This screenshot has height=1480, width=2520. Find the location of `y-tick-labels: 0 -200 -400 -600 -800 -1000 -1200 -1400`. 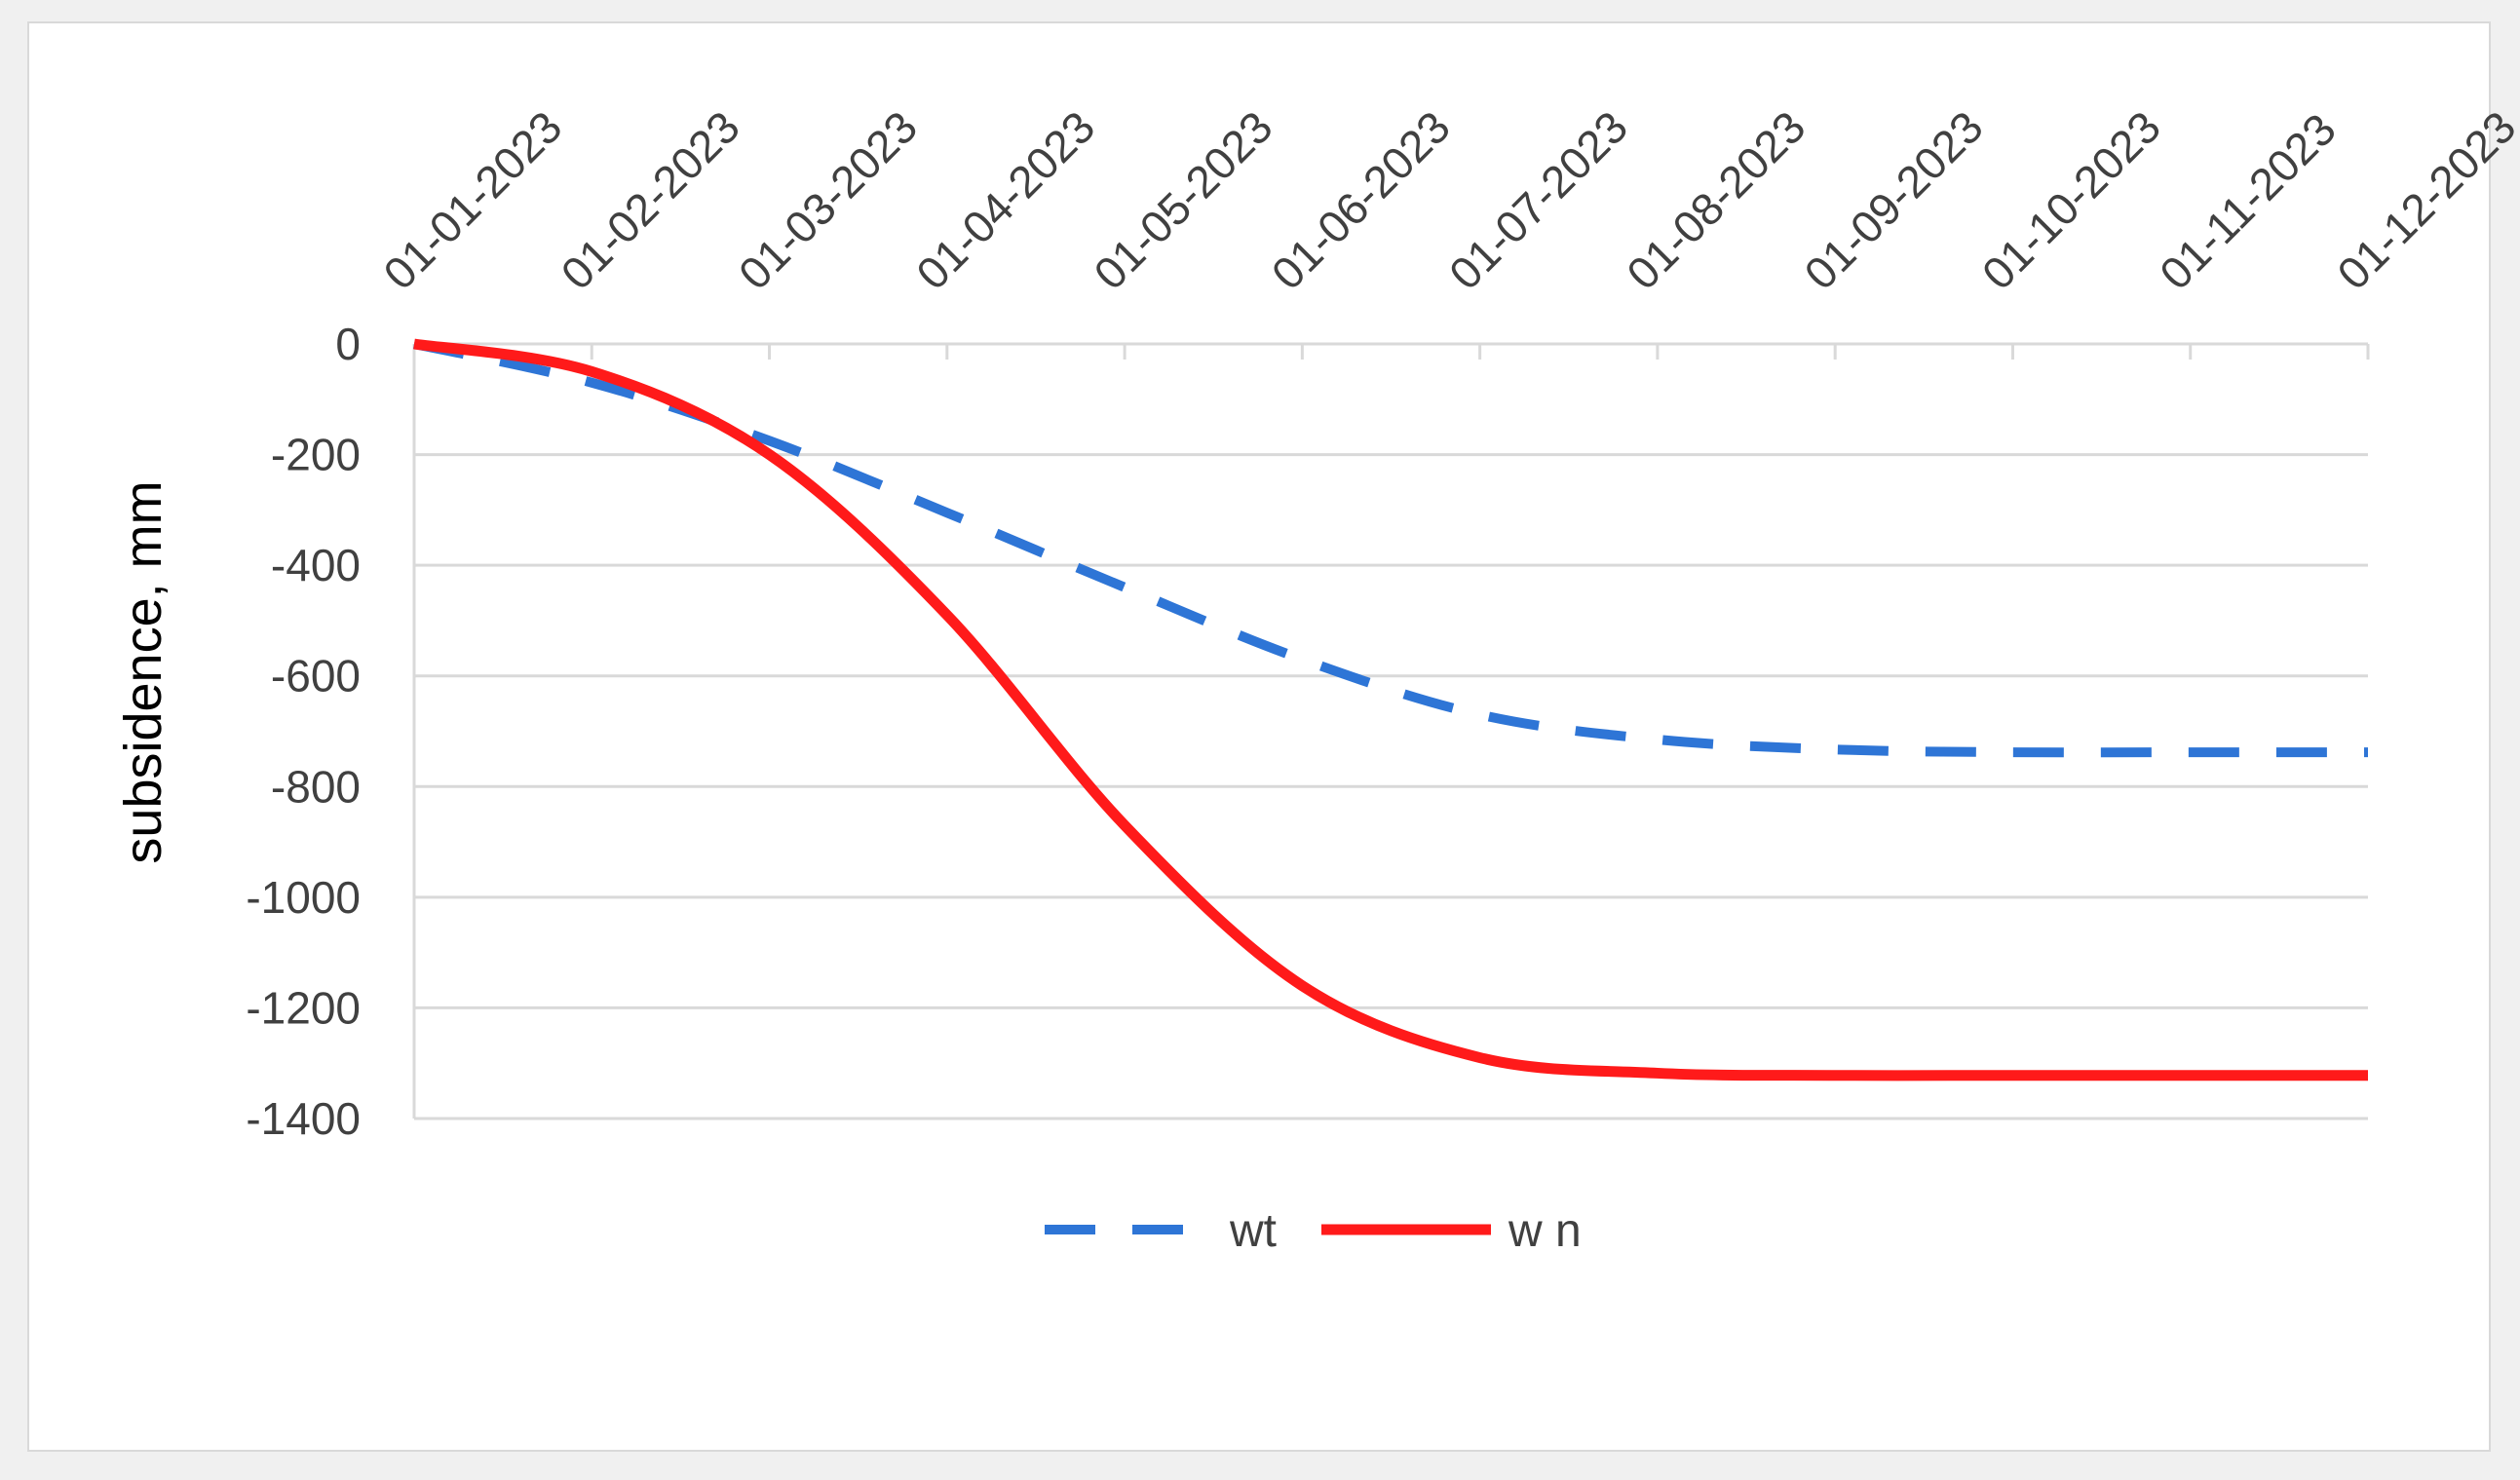

y-tick-labels: 0 -200 -400 -600 -800 -1000 -1200 -1400 is located at coordinates (303, 731).